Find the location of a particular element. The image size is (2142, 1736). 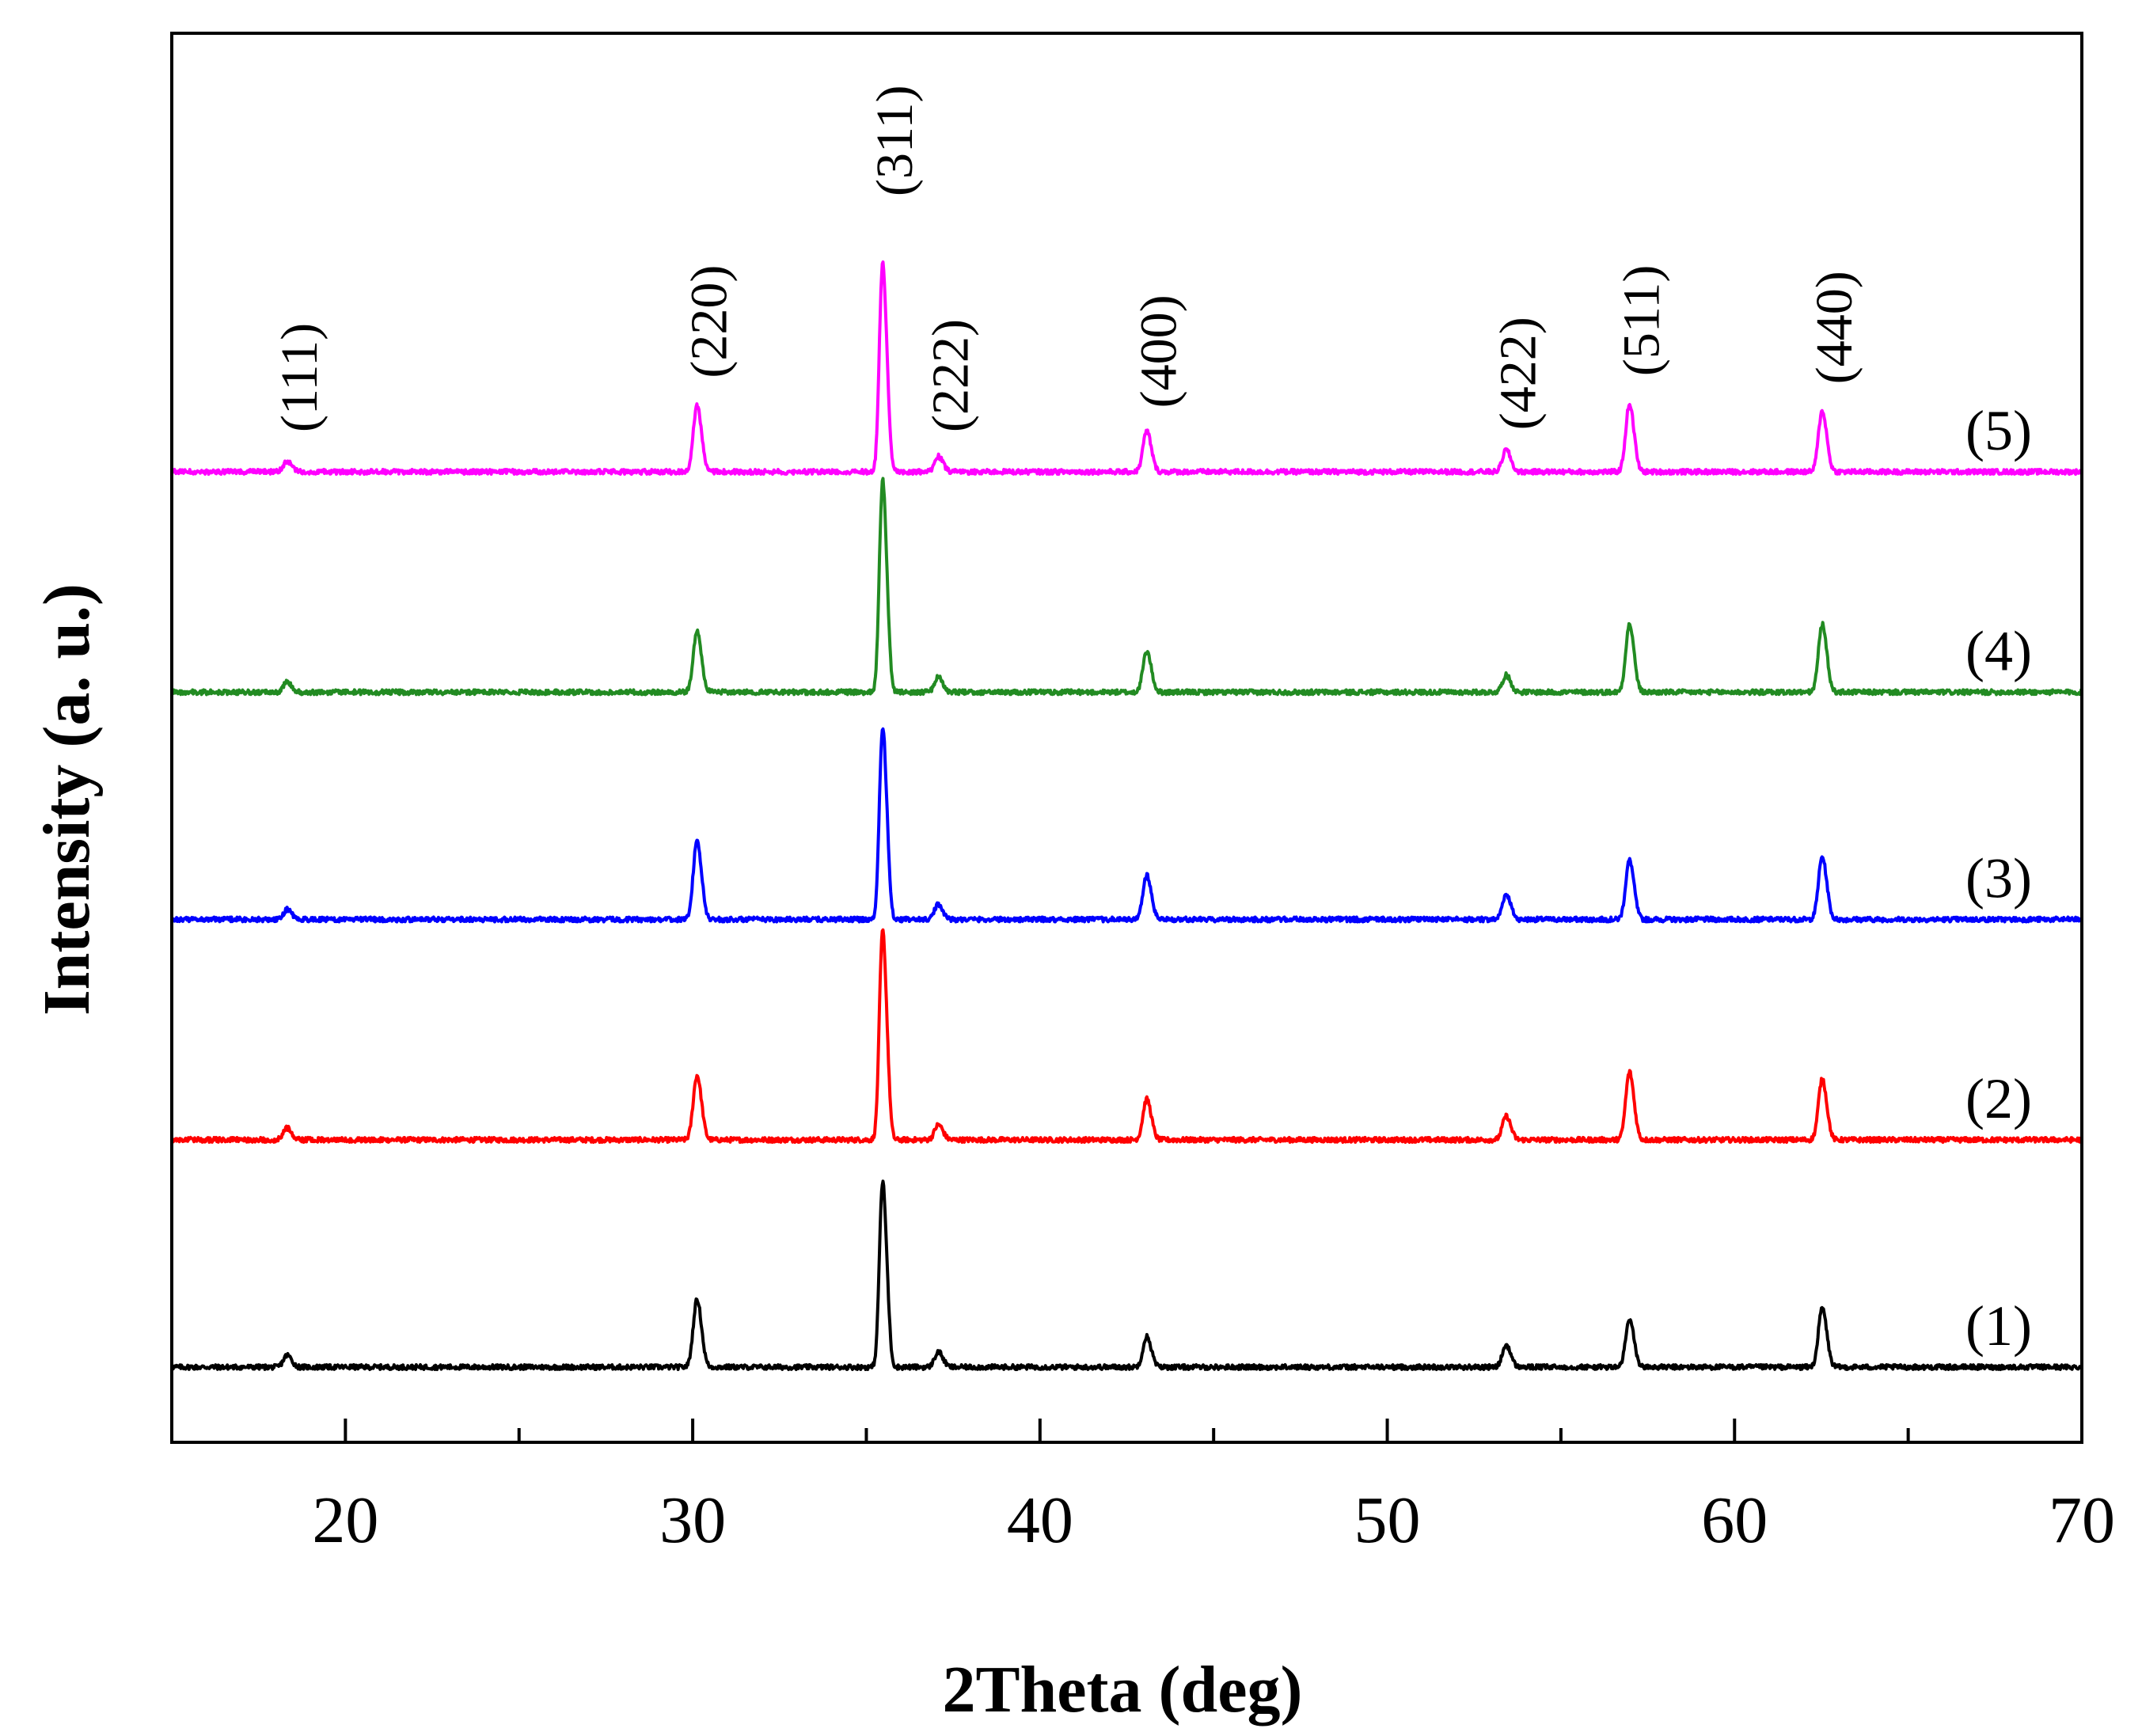

peak-label: (220) is located at coordinates (710, 321).